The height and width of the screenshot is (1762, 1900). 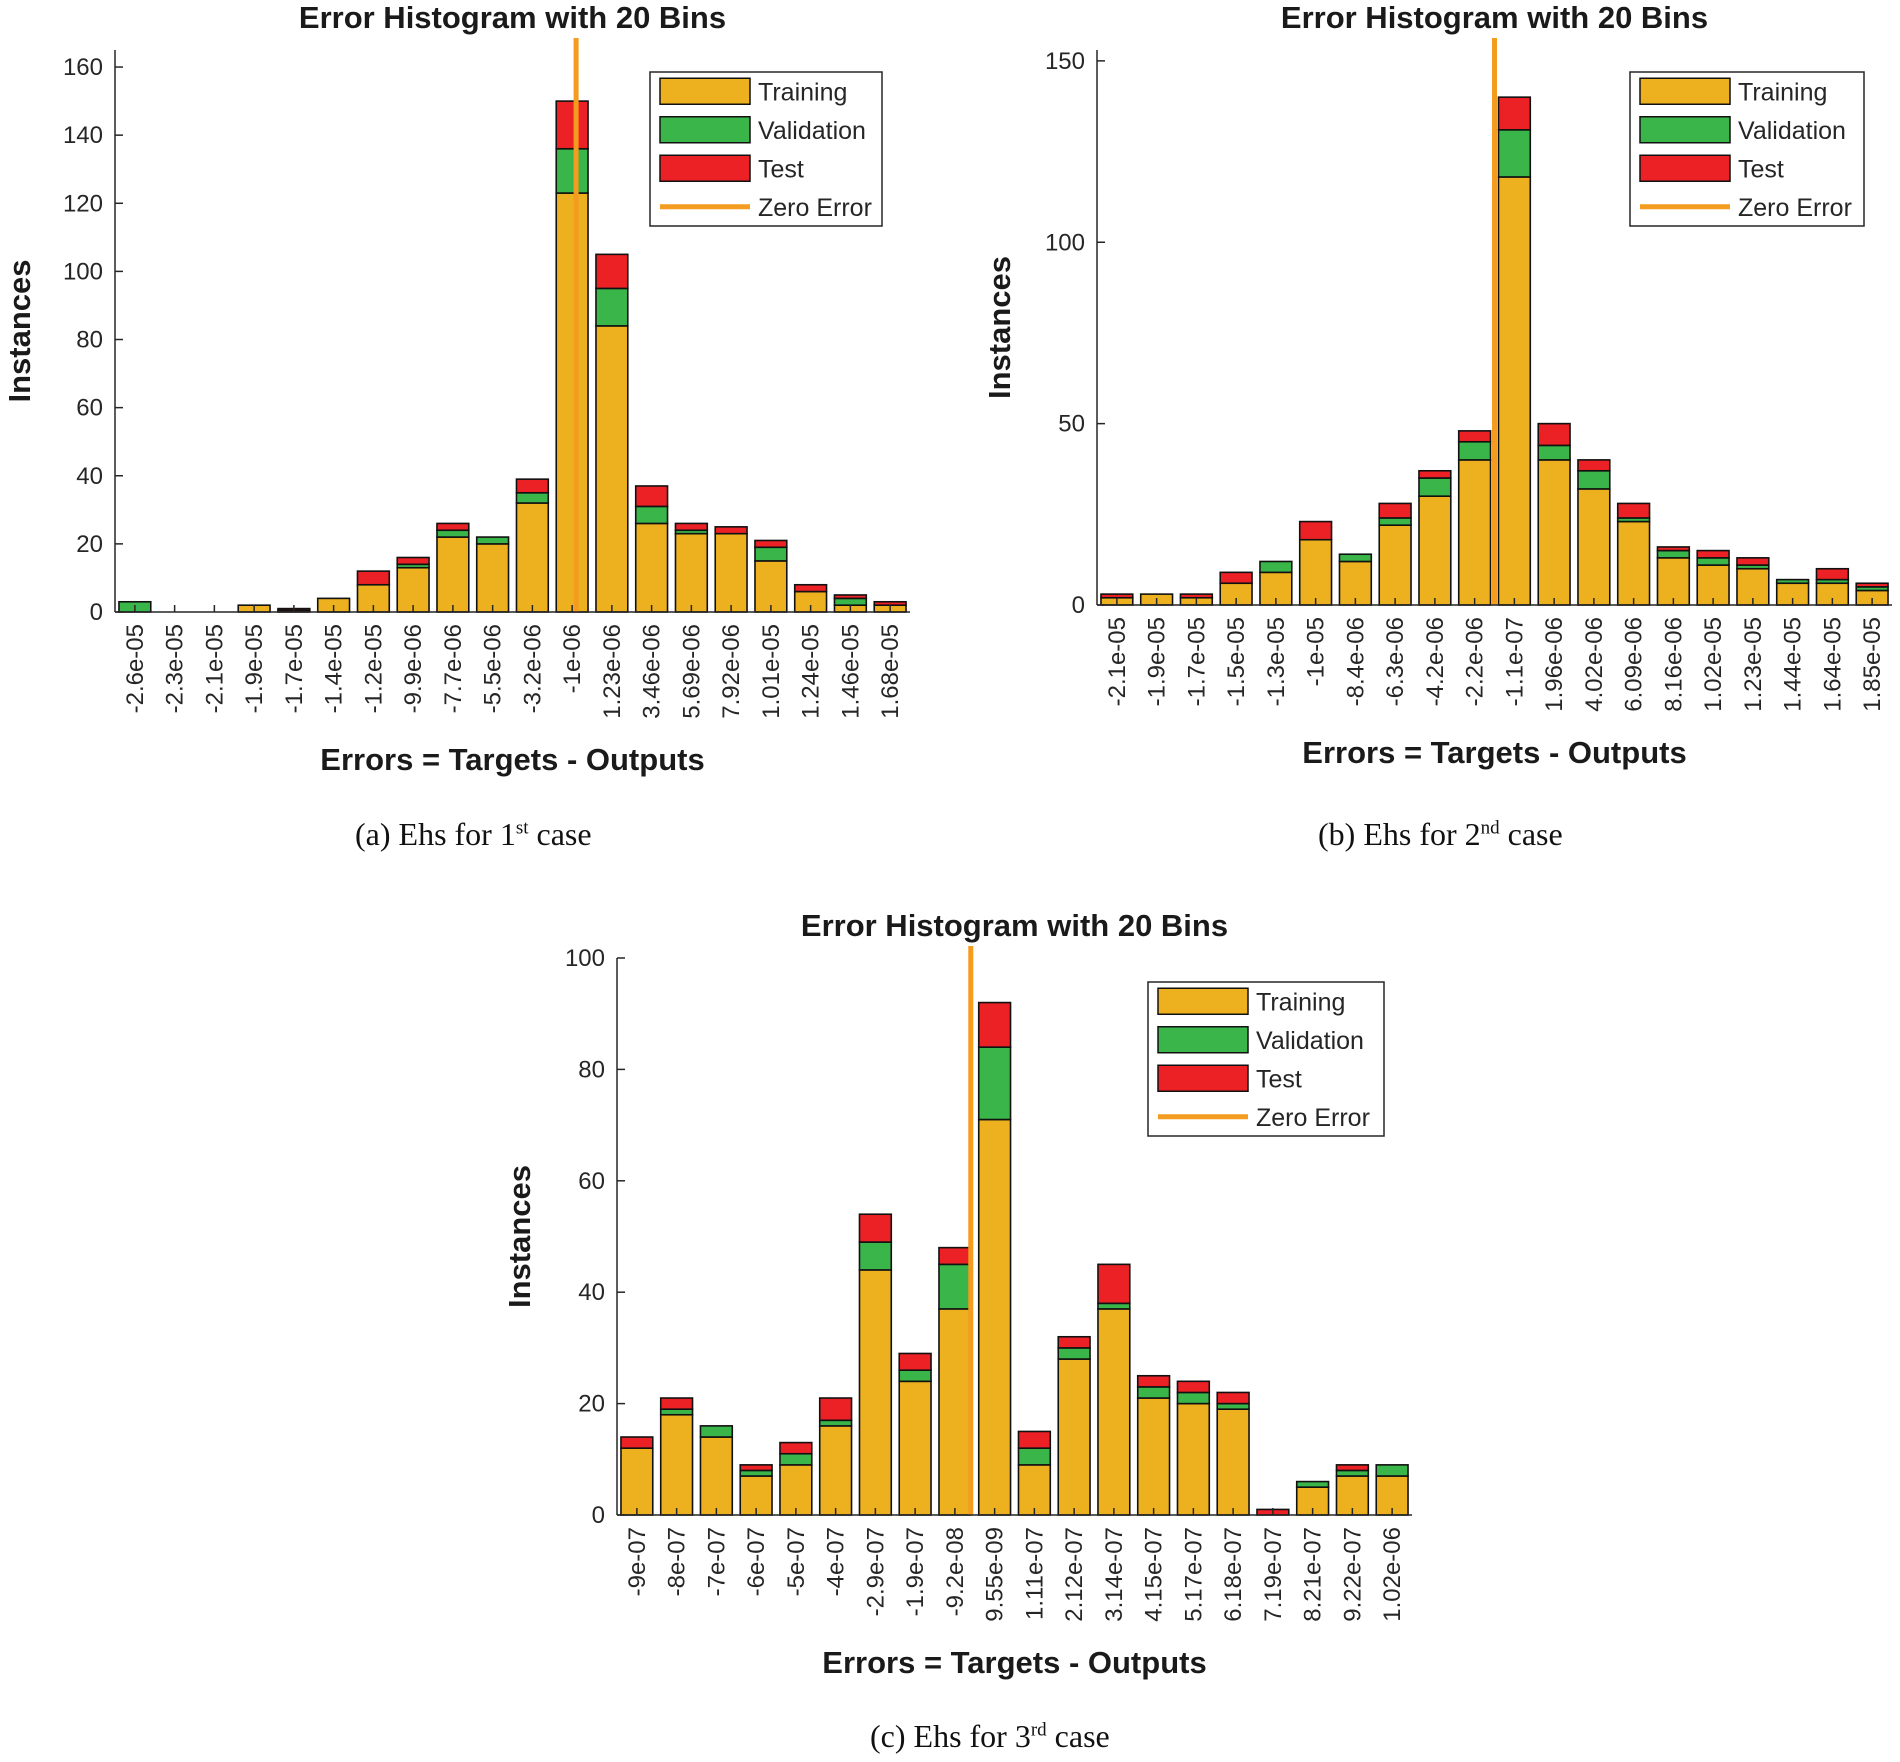 I want to click on x-tick-label: 7.19e-07, so click(x=1273, y=1574).